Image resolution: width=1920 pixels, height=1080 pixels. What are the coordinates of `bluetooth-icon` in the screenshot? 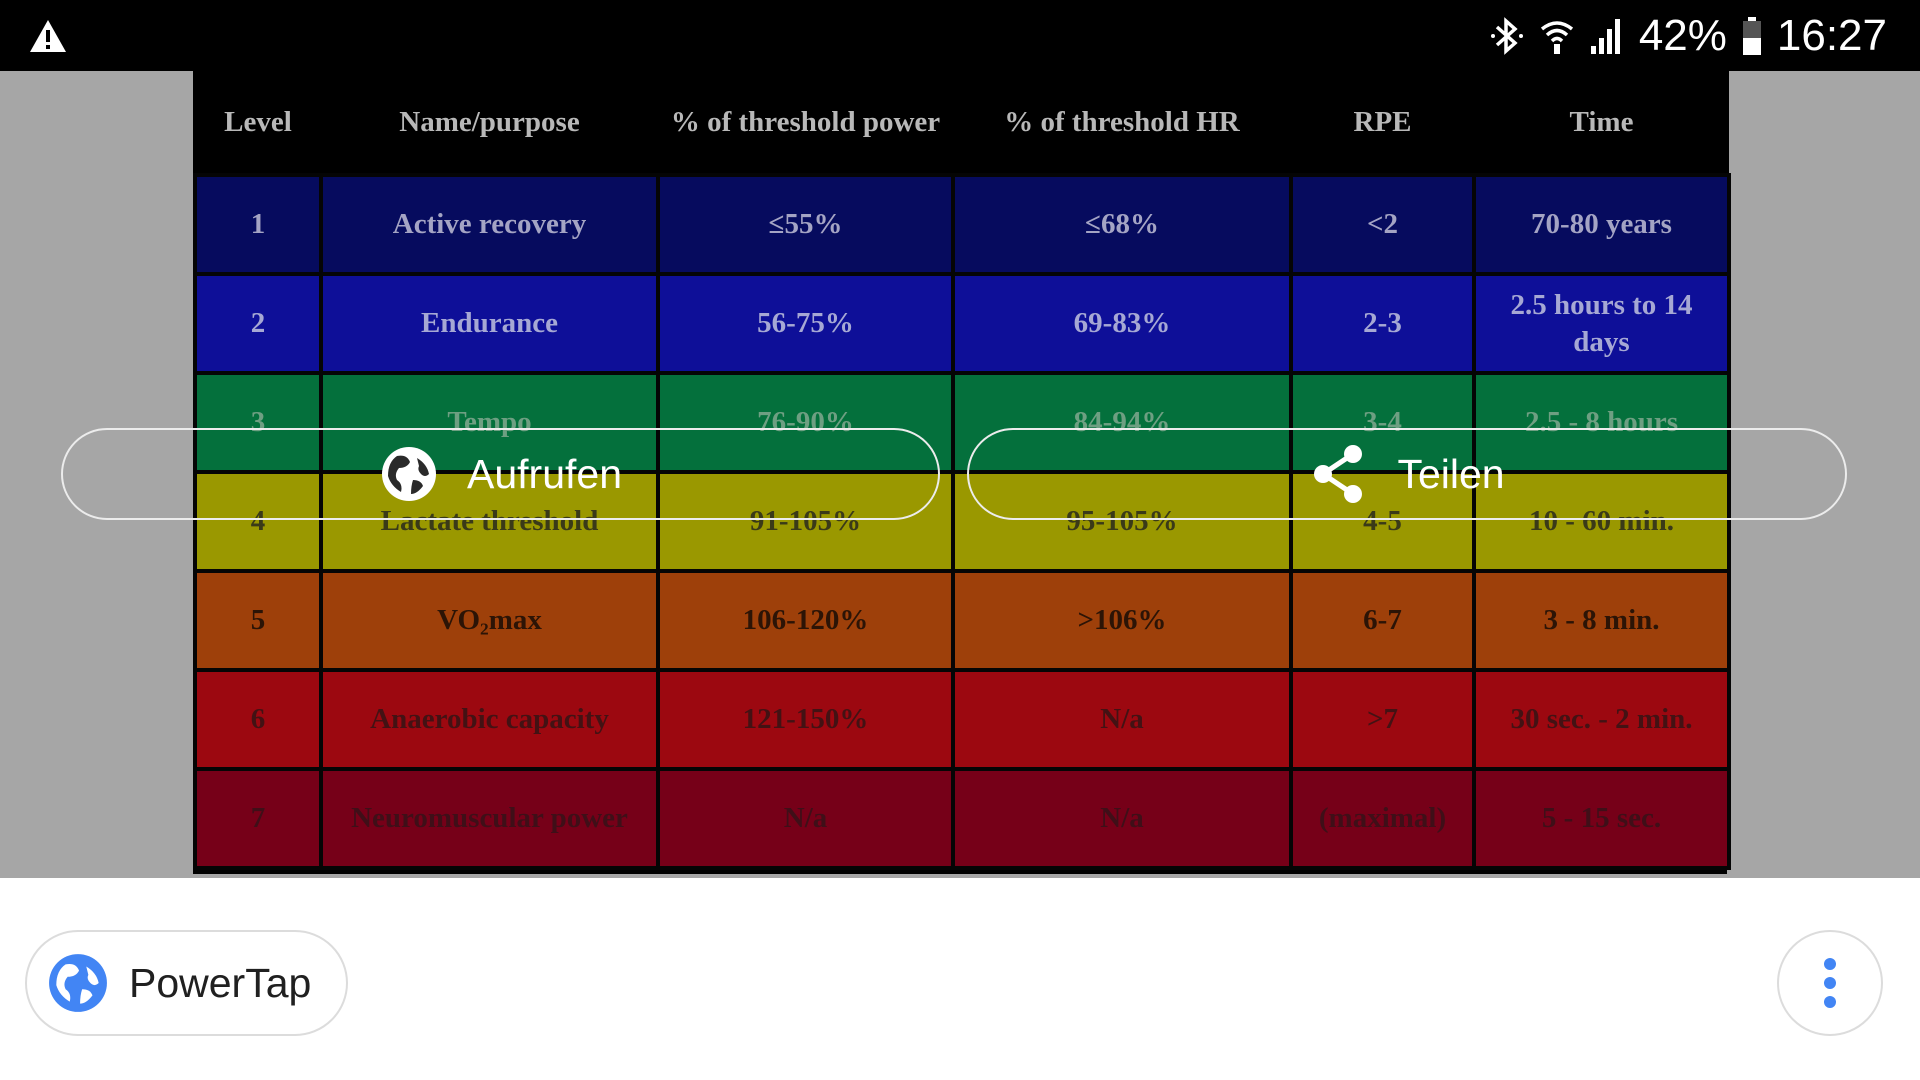 It's located at (1506, 35).